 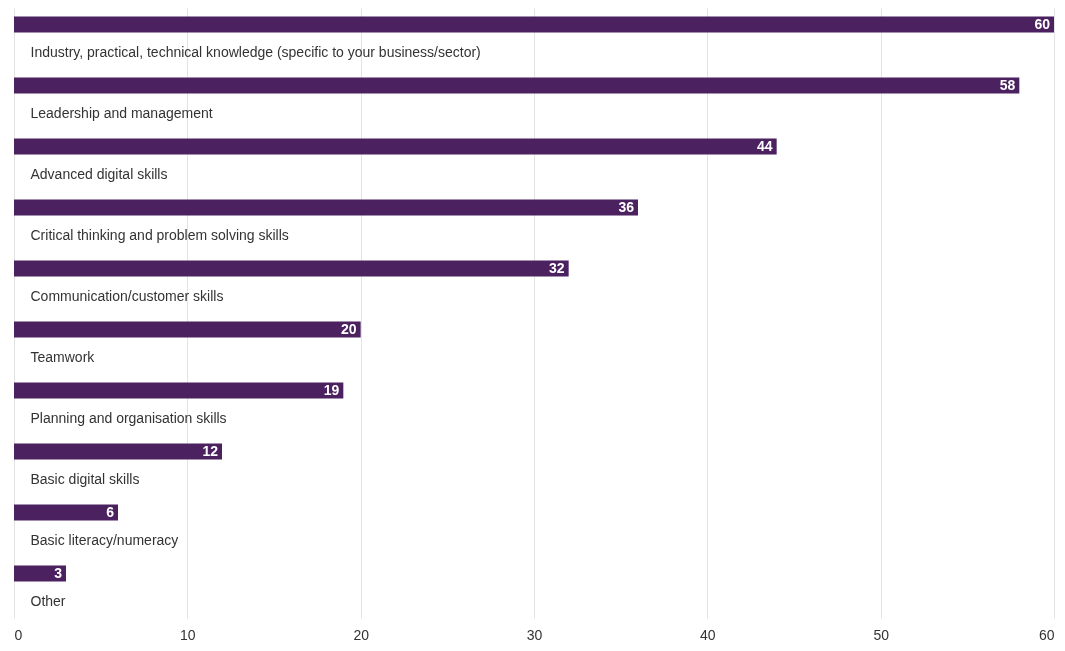 I want to click on data-label: 60, so click(x=1042, y=23).